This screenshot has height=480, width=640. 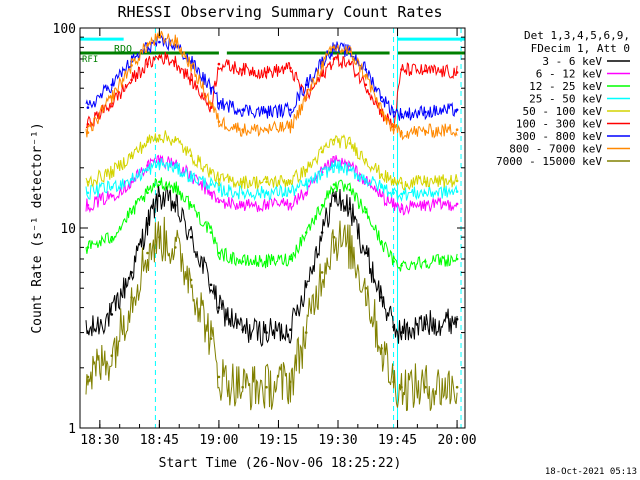 What do you see at coordinates (580, 48) in the screenshot?
I see `legend-header-line-2: FDecim 1, Att 0` at bounding box center [580, 48].